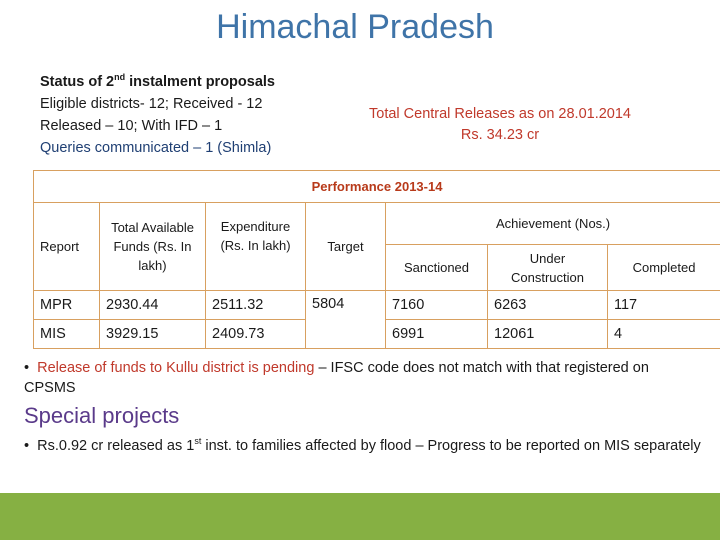 This screenshot has width=720, height=540. What do you see at coordinates (500, 135) in the screenshot?
I see `releases-line2: Rs. 34.23 cr` at bounding box center [500, 135].